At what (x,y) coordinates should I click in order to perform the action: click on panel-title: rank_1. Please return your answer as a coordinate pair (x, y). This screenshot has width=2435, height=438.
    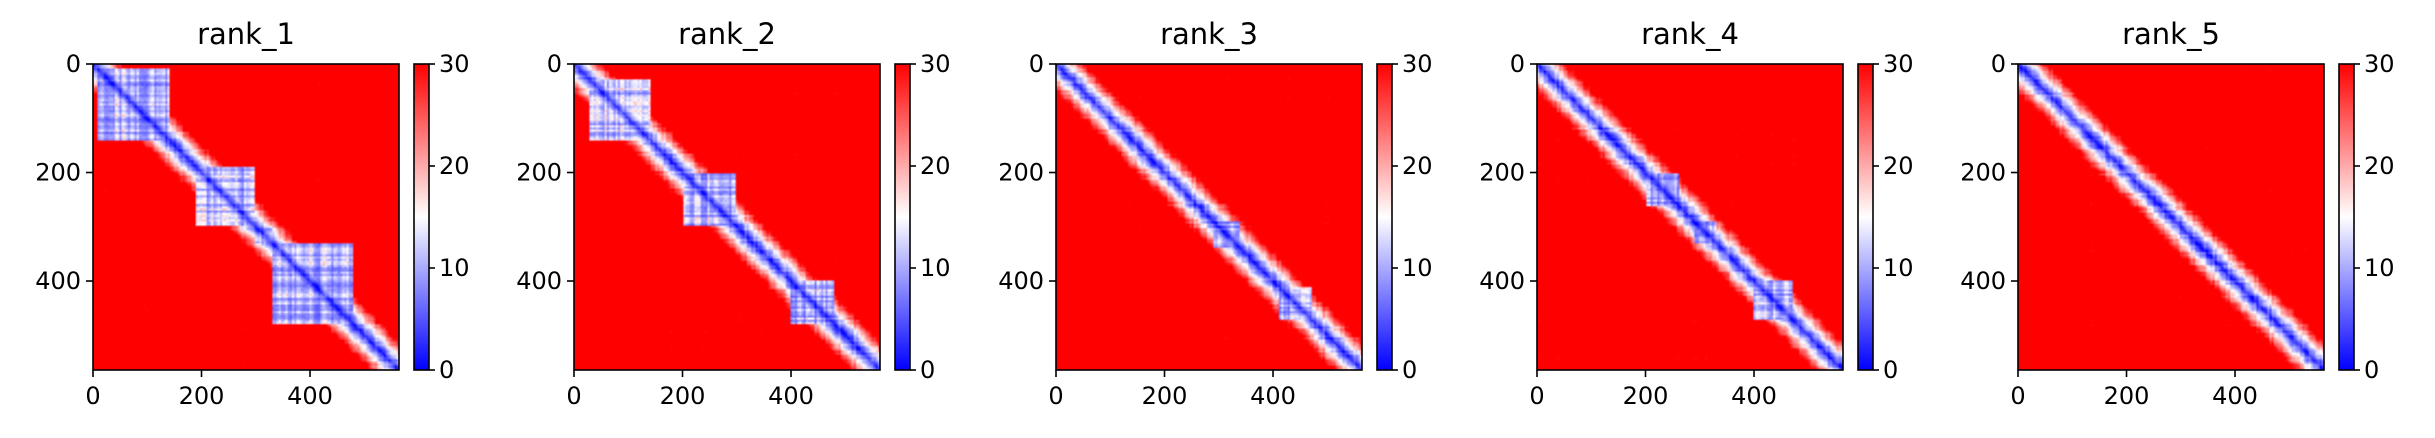
    Looking at the image, I should click on (246, 34).